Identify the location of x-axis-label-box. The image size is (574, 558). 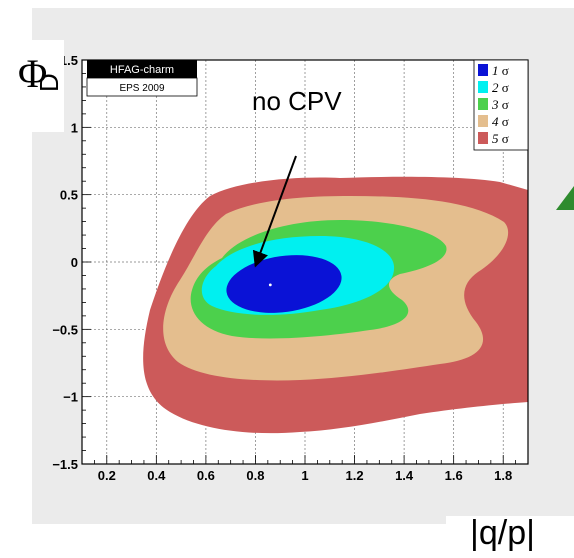
(510, 537).